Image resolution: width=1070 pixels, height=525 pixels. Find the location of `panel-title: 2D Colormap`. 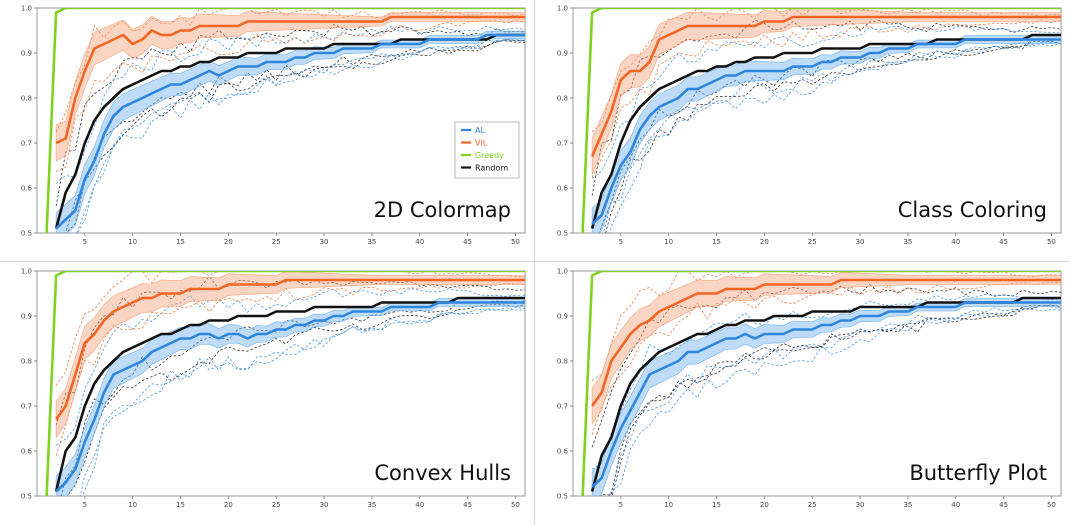

panel-title: 2D Colormap is located at coordinates (442, 210).